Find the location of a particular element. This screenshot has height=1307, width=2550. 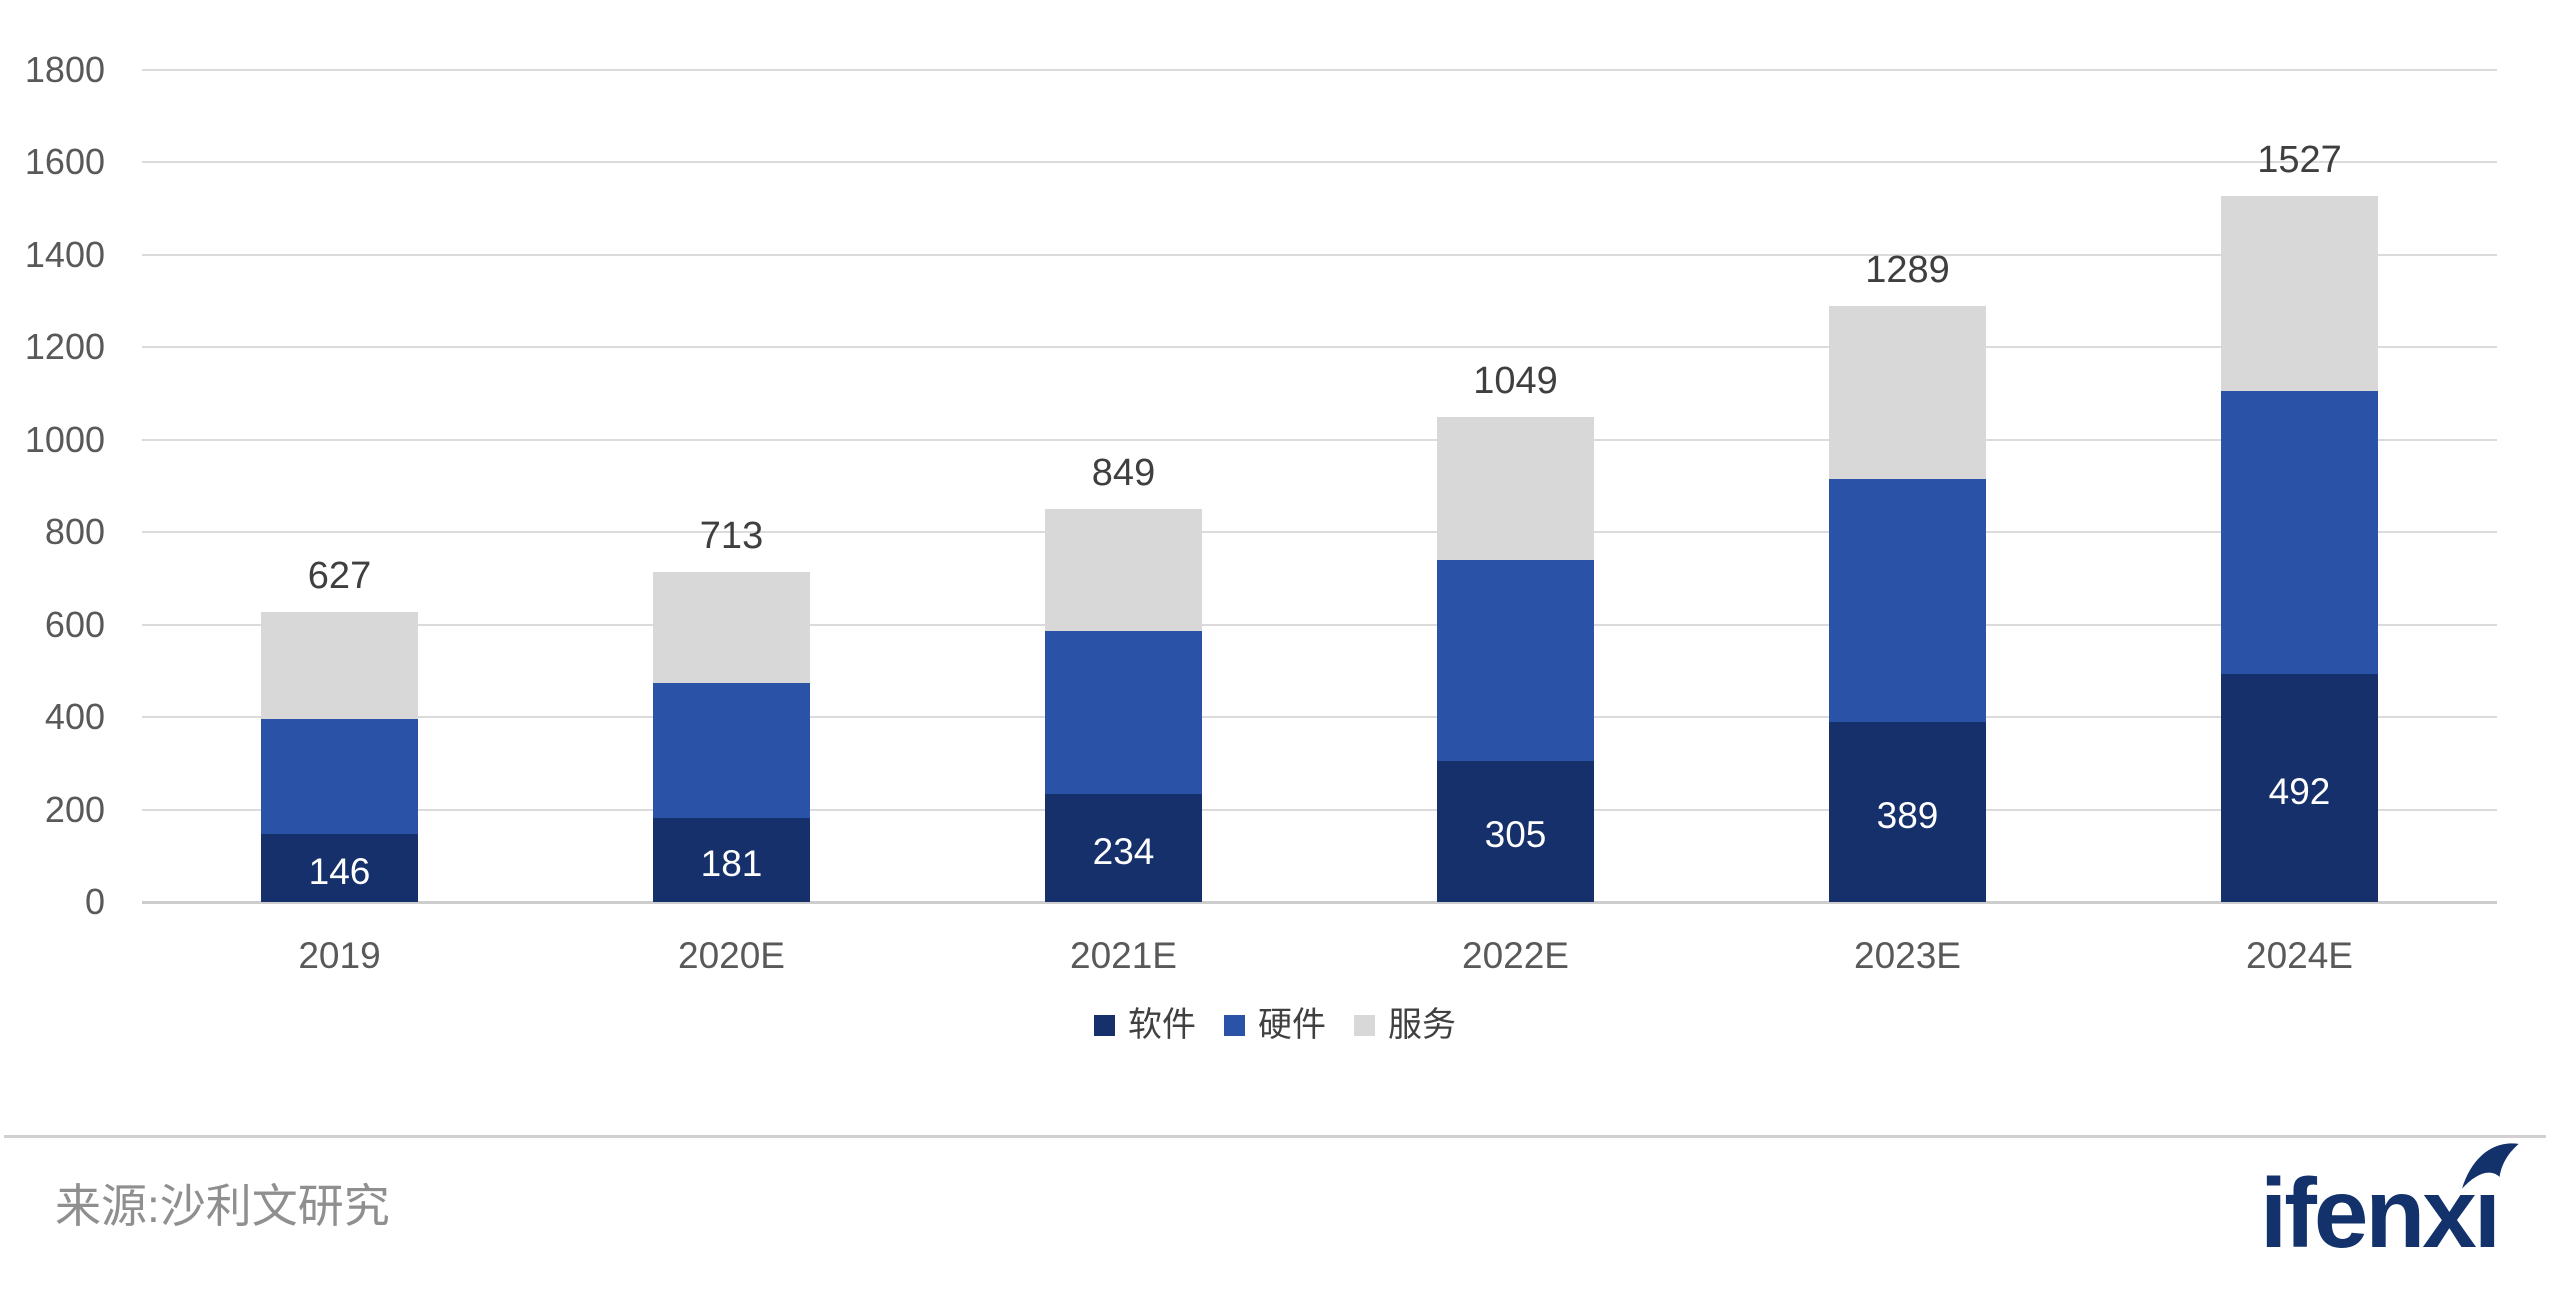

logo-text-main: ifenx is located at coordinates (2368, 1213).